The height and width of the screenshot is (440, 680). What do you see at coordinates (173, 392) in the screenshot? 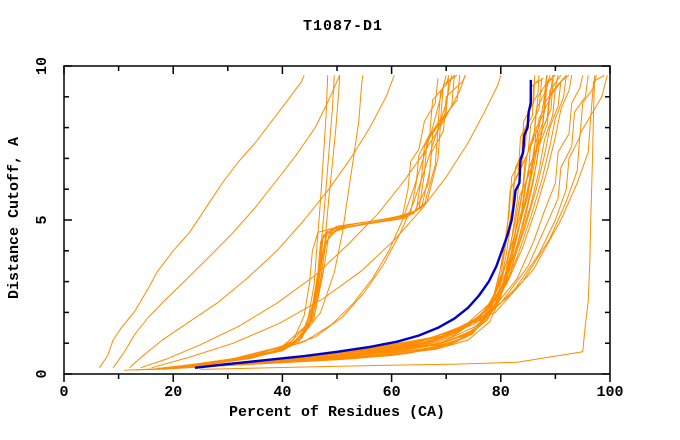
I see `x-tick-label: 20` at bounding box center [173, 392].